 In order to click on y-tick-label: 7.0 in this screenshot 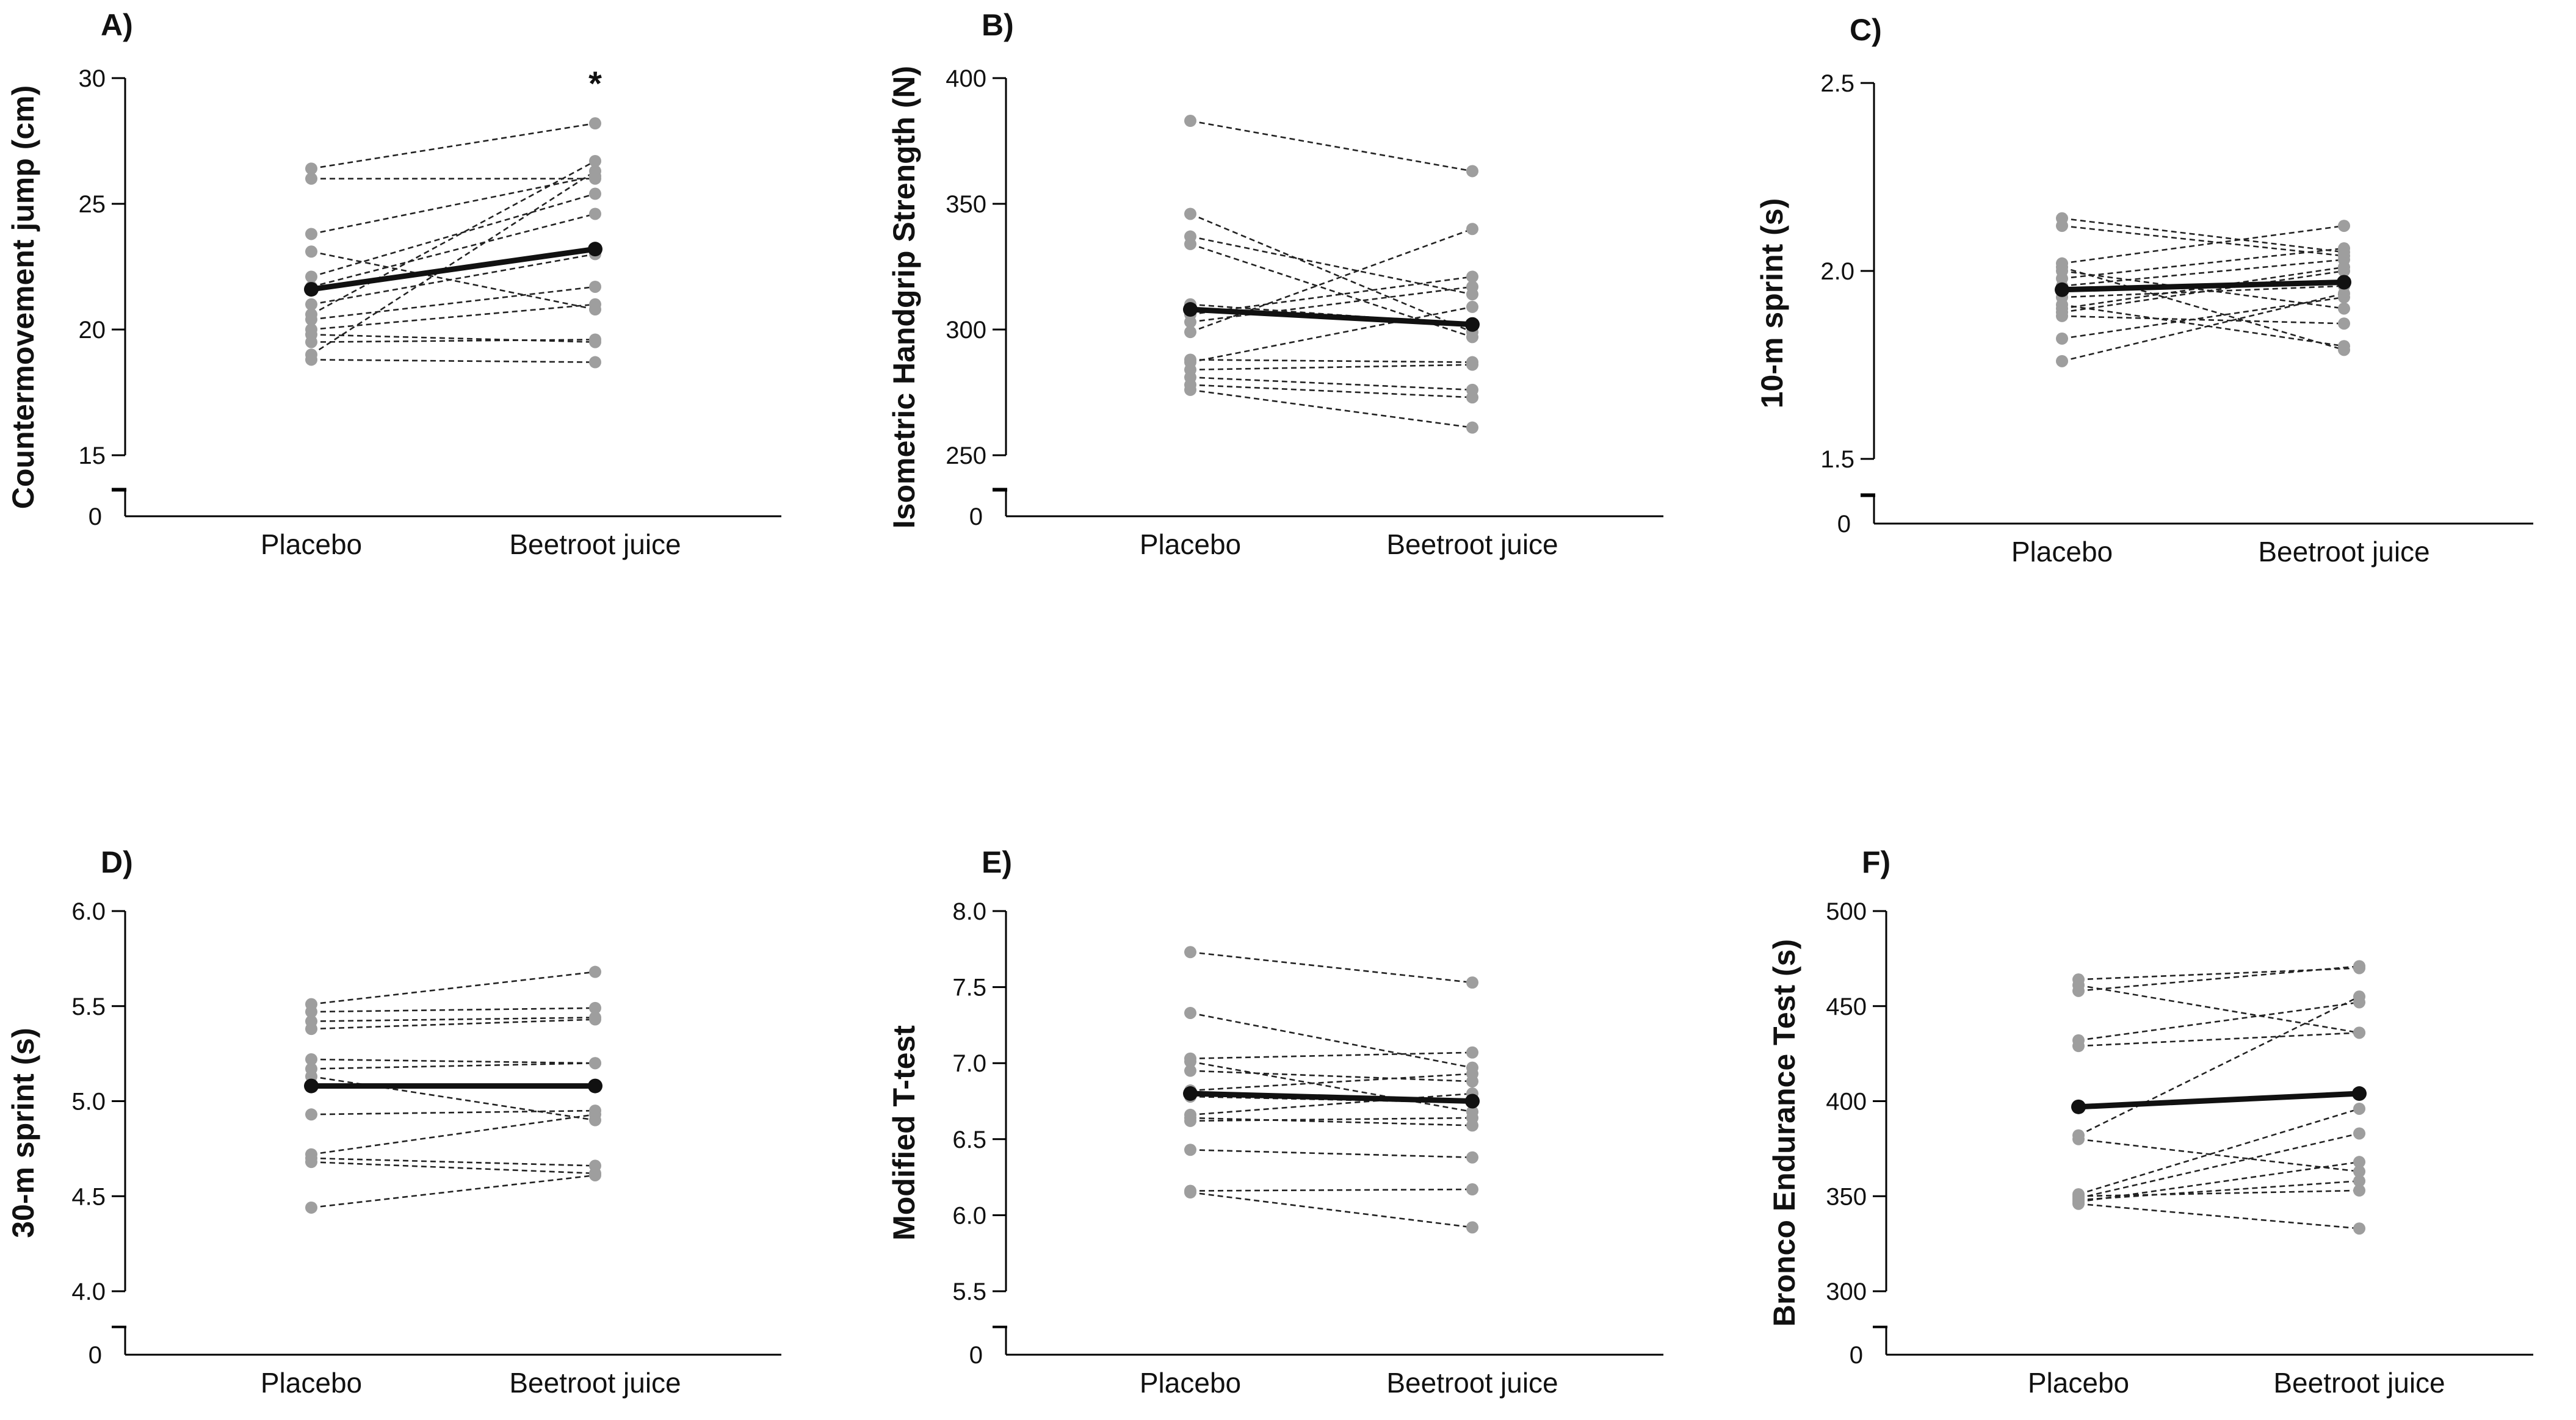, I will do `click(969, 1063)`.